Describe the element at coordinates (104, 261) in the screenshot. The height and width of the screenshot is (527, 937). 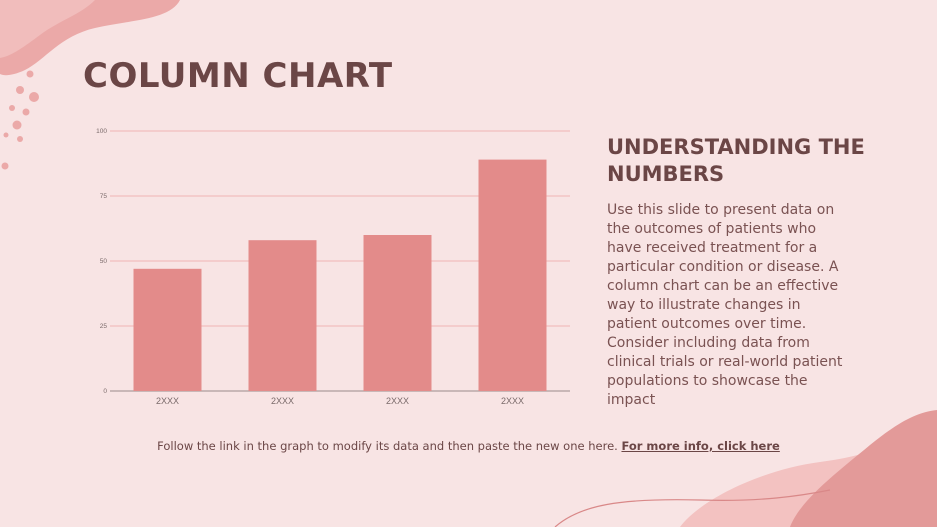
I see `y-tick-label: 50` at that location.